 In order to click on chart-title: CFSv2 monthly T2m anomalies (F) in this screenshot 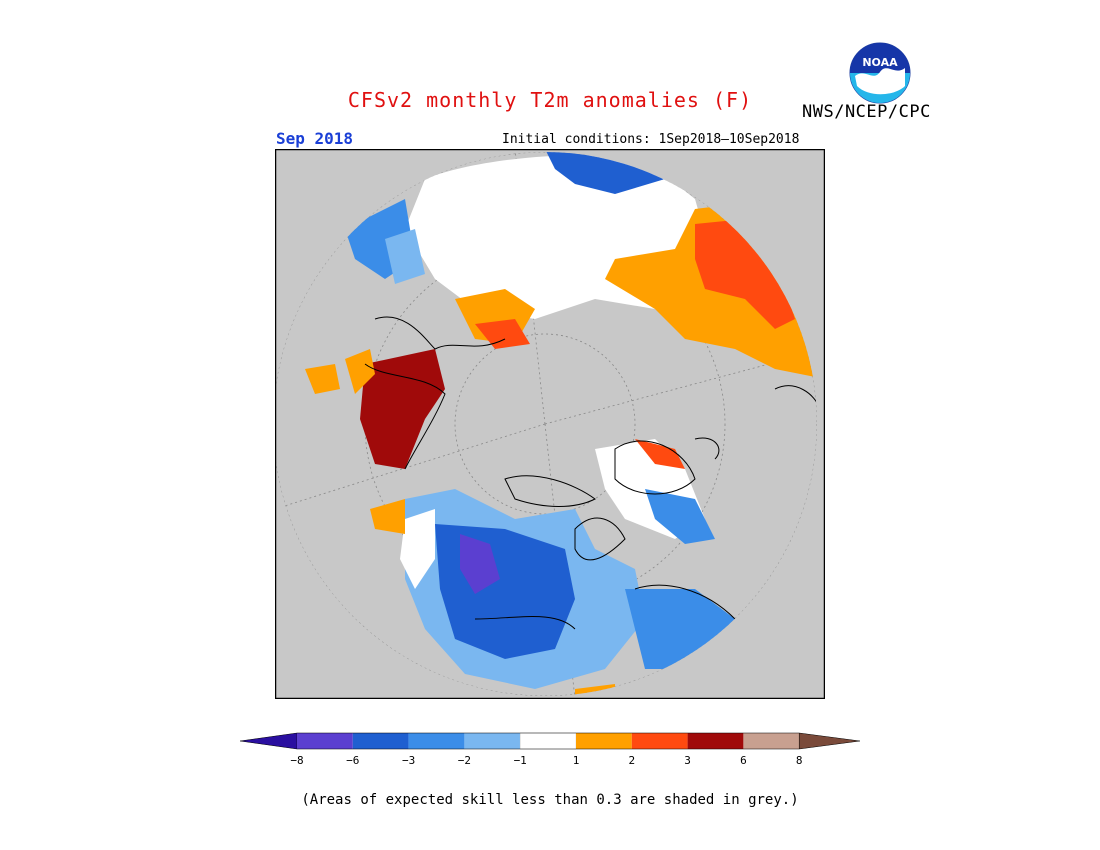, I will do `click(550, 100)`.